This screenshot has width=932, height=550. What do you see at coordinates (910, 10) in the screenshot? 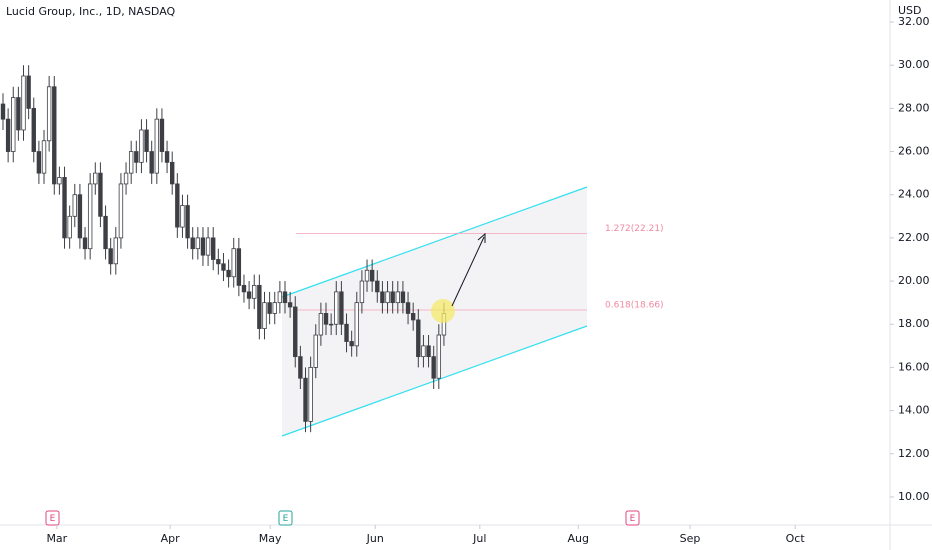
I see `currency: USD` at bounding box center [910, 10].